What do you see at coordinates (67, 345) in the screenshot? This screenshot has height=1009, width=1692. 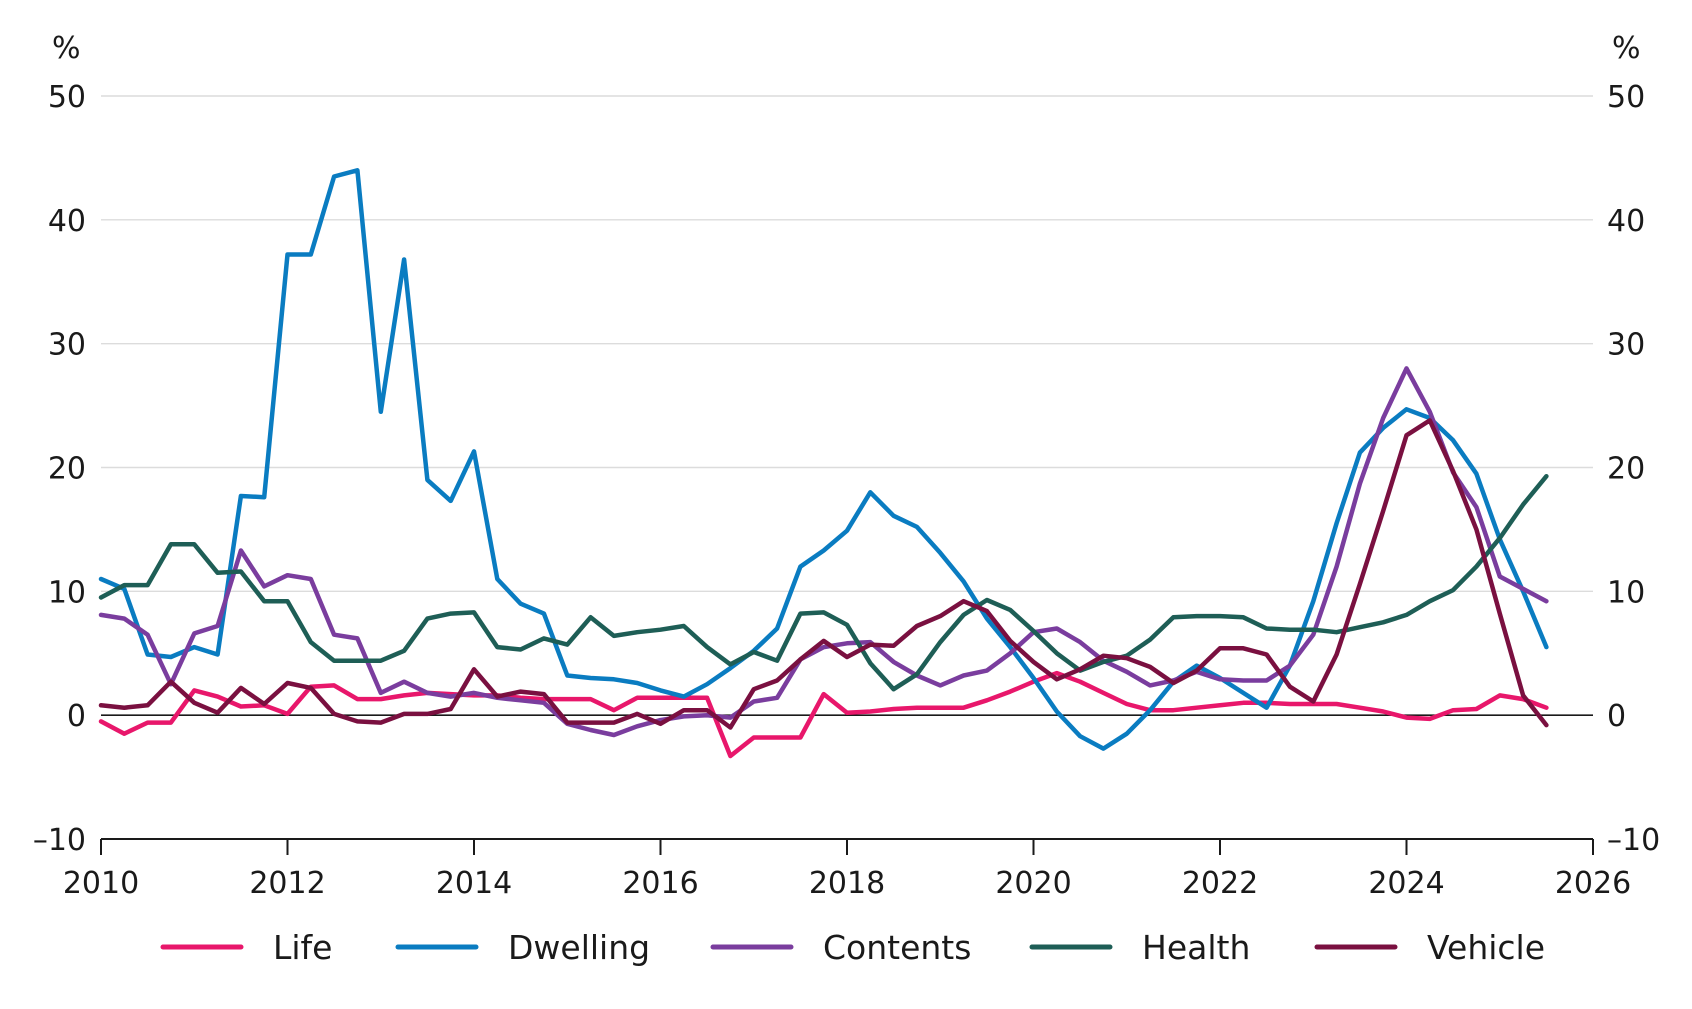 I see `y-tick-label-left: 30` at bounding box center [67, 345].